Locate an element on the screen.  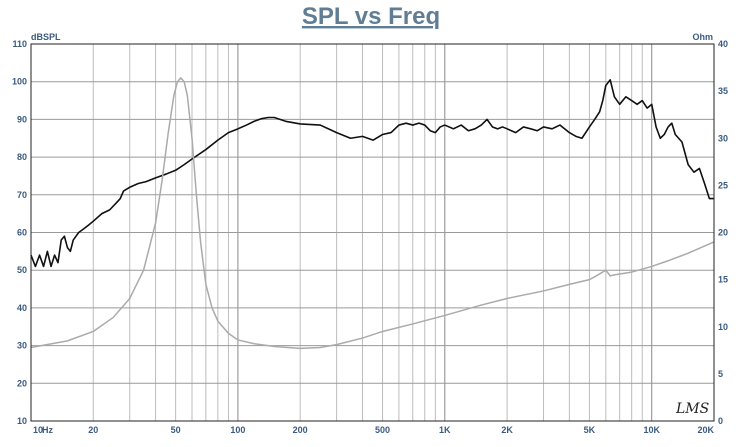
y-left-tick-label: 30 is located at coordinates (22, 346).